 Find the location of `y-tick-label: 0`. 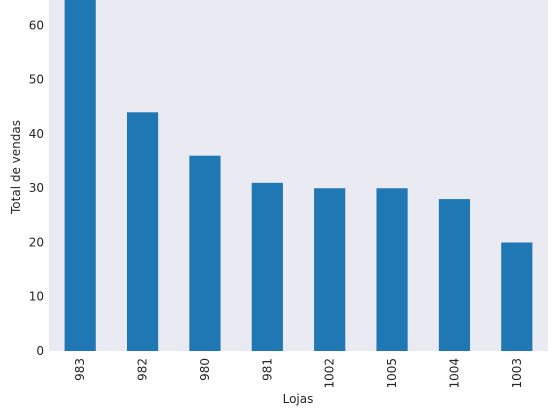

y-tick-label: 0 is located at coordinates (40, 351).